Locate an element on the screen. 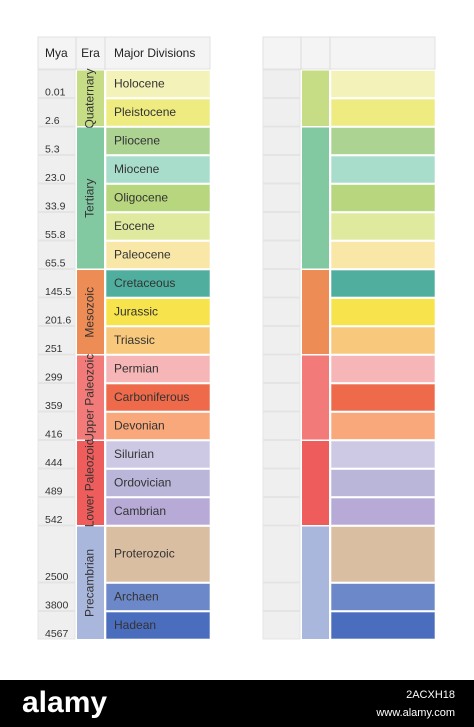  division-label: Carboniferous is located at coordinates (151, 397).